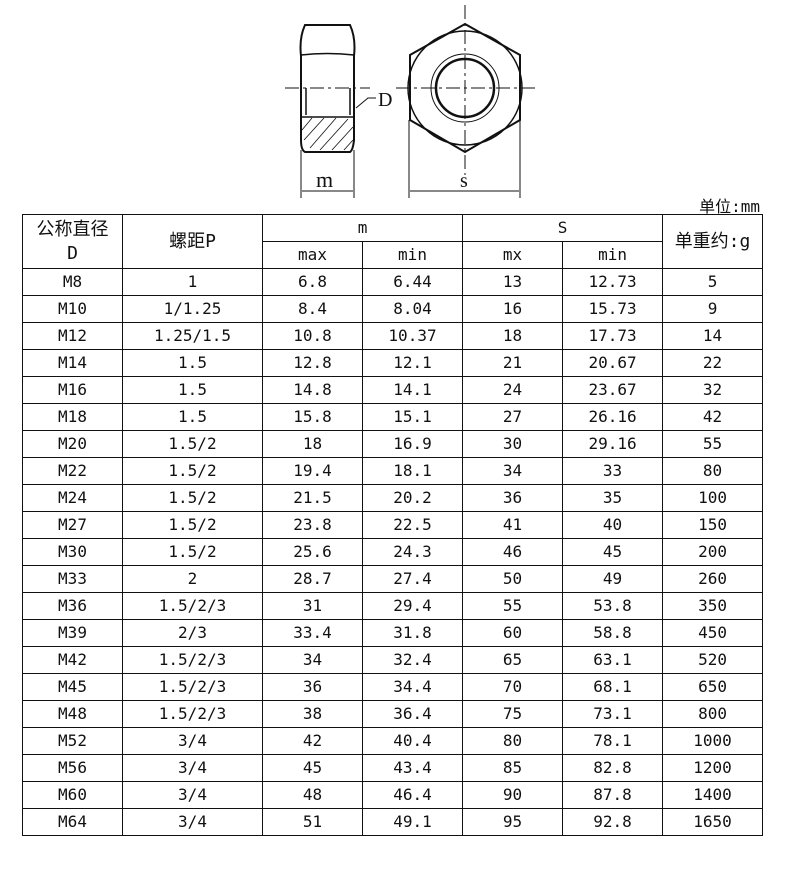  Describe the element at coordinates (613, 714) in the screenshot. I see `table-cell: 73.1` at that location.